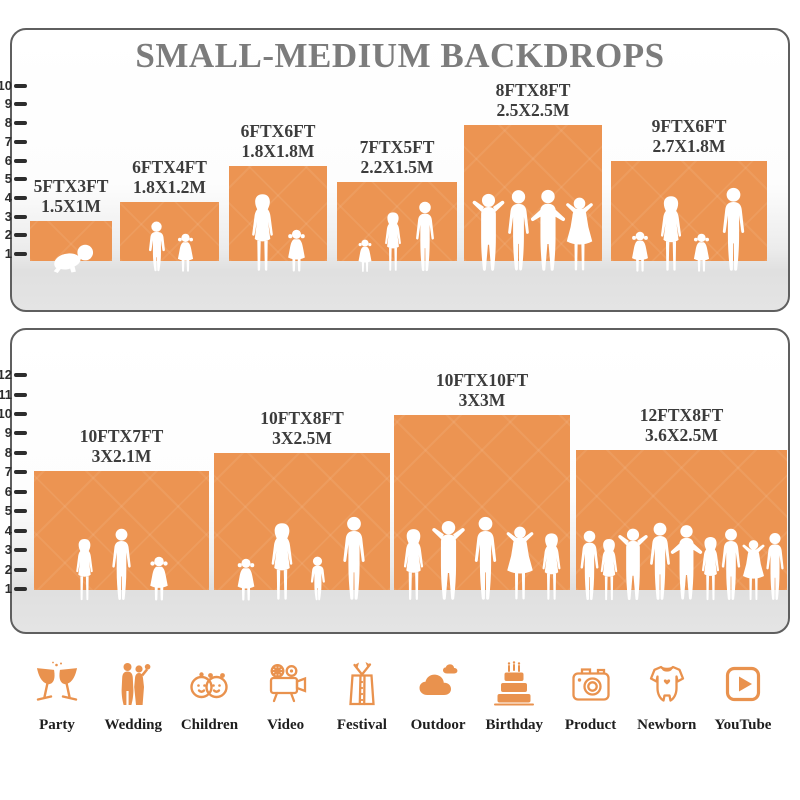 This screenshot has height=800, width=800. What do you see at coordinates (548, 231) in the screenshot?
I see `manhips-silhouette` at bounding box center [548, 231].